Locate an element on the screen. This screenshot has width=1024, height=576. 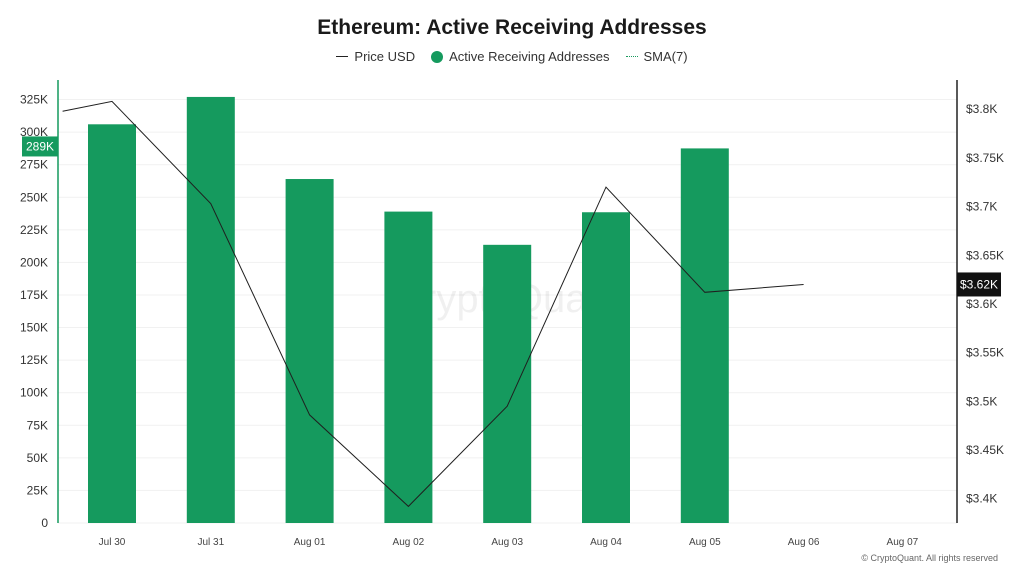
x-tick-label: Aug 03 is located at coordinates (507, 542).